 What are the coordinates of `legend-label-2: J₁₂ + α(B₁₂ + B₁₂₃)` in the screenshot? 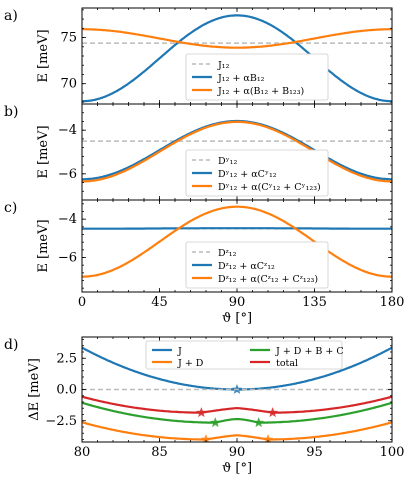 It's located at (260, 91).